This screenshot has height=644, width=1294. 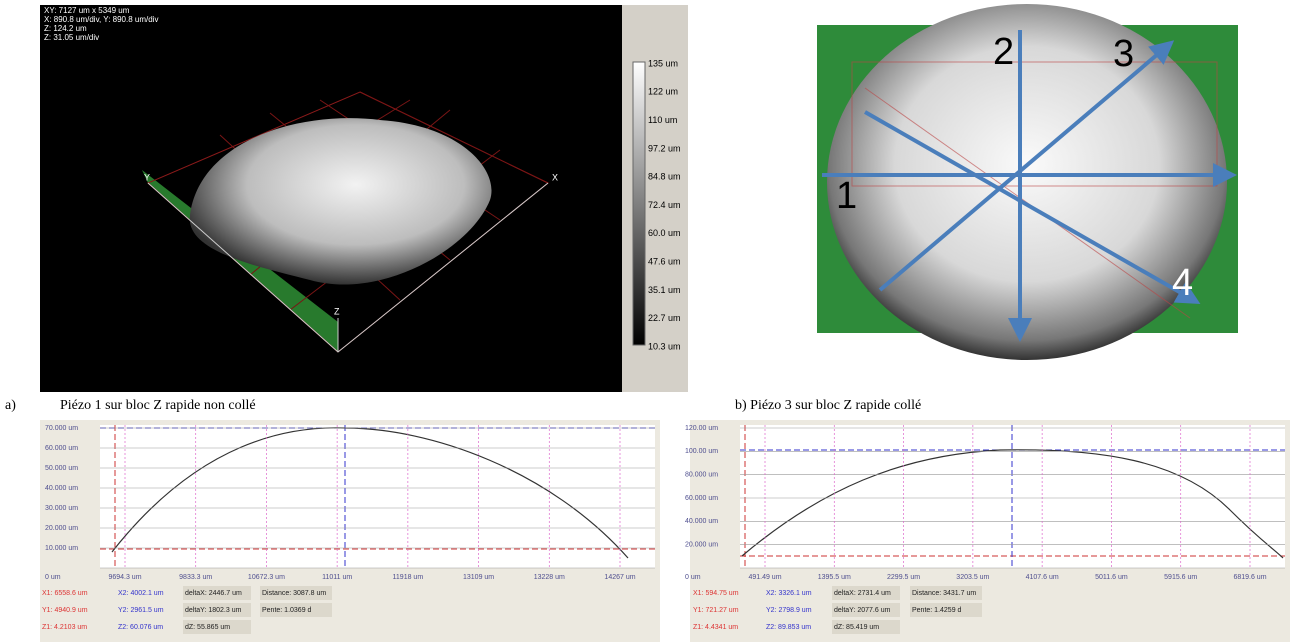 I want to click on x-tick-label: 491.49 um, so click(x=764, y=577).